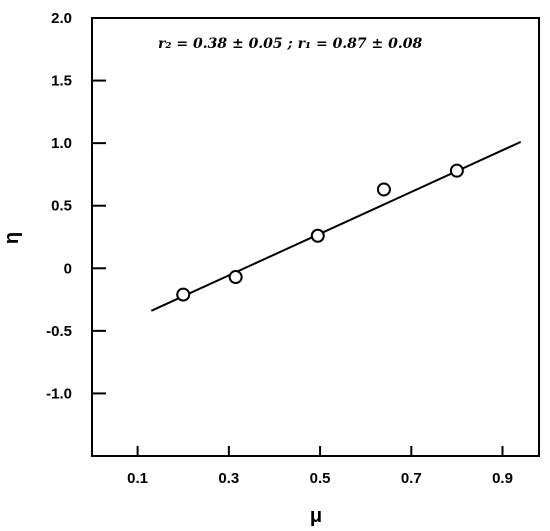 This screenshot has width=550, height=531. I want to click on y-tick-label: 0, so click(68, 268).